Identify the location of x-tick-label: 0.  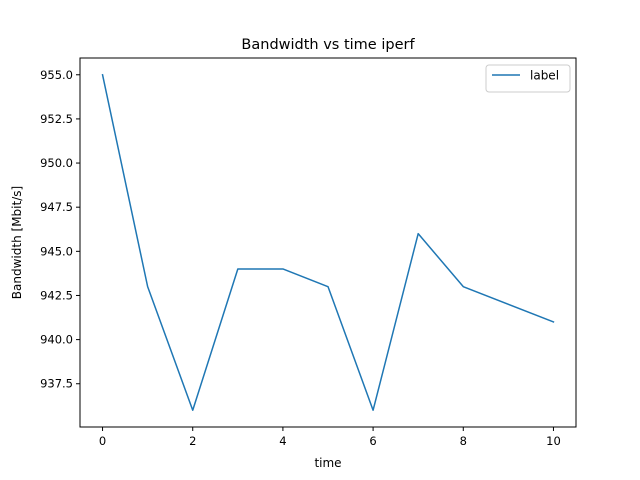
(102, 441).